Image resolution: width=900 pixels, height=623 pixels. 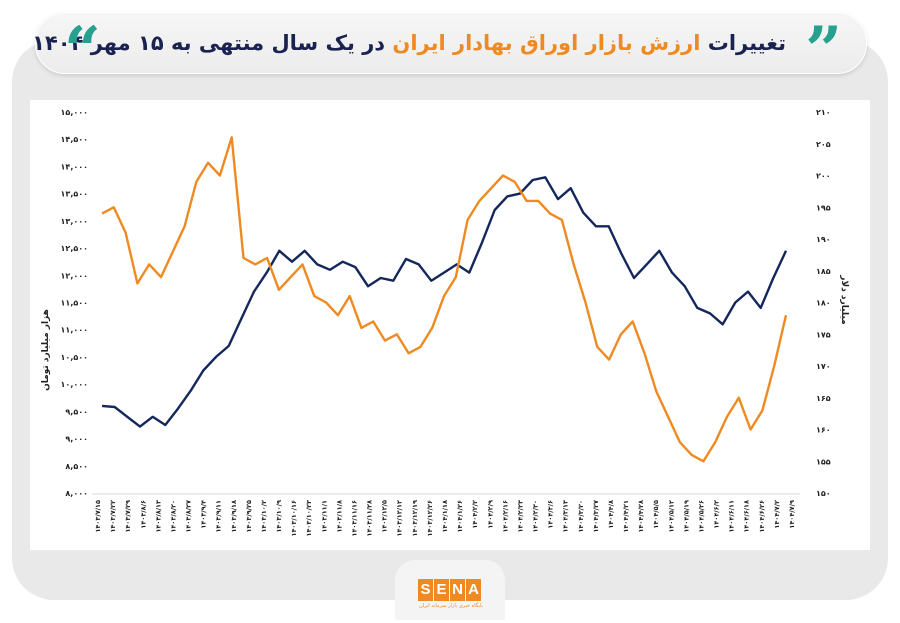 I want to click on x-tick-label: ۱۴۰۴/۲/۲, so click(x=475, y=514).